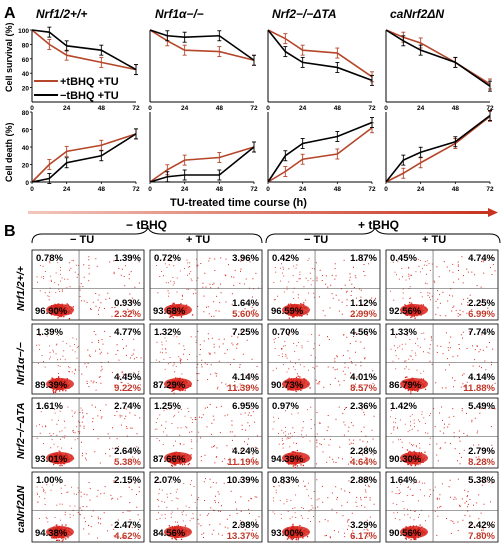 The image size is (502, 550). What do you see at coordinates (417, 14) in the screenshot?
I see `title-canrf2: caNrf2ΔN` at bounding box center [417, 14].